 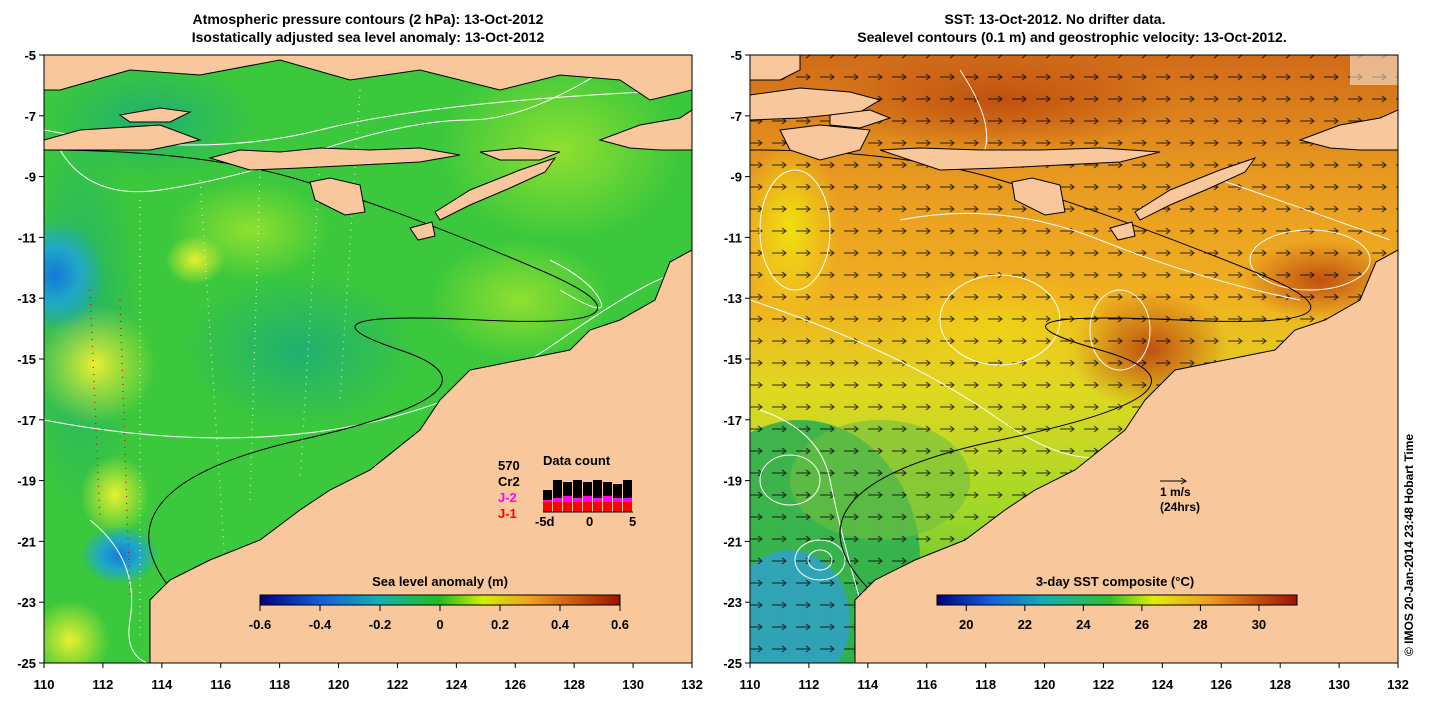 I want to click on left-y-axis: -5 -7 -9 -11 -13 -15 -17 -19 -21 -23 -25, so click(x=30, y=359).